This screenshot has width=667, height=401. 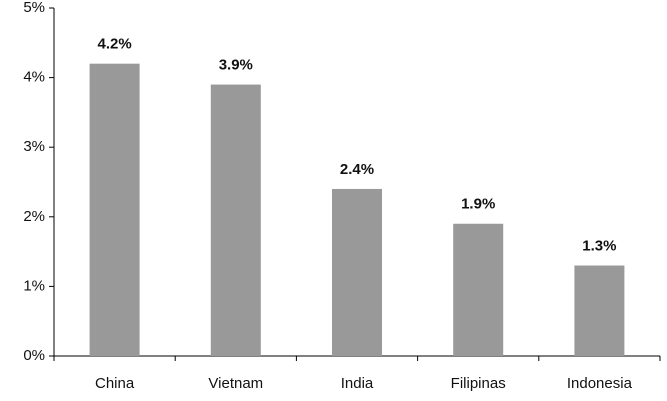 What do you see at coordinates (34, 285) in the screenshot?
I see `y-tick-label: 1%` at bounding box center [34, 285].